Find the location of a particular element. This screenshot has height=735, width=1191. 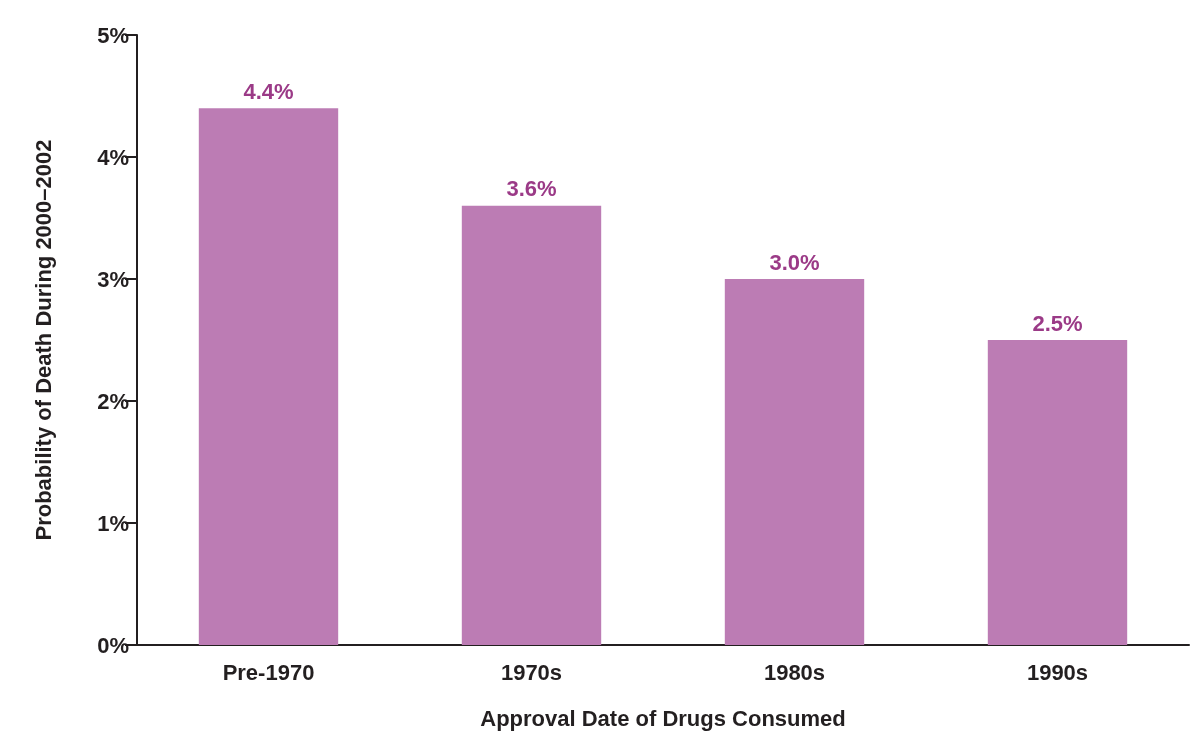

x-tick-label: 1980s is located at coordinates (794, 672).